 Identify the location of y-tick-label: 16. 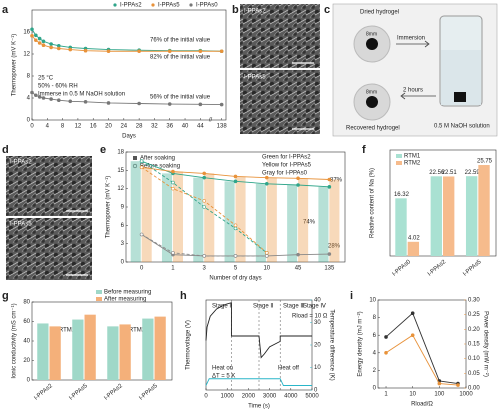
(26, 33).